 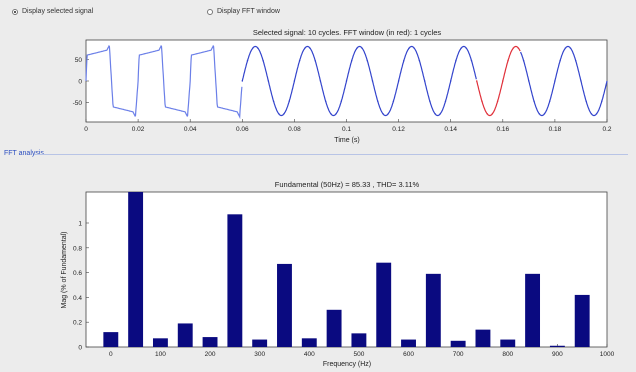 What do you see at coordinates (80, 224) in the screenshot?
I see `fft-ytick-label: 1` at bounding box center [80, 224].